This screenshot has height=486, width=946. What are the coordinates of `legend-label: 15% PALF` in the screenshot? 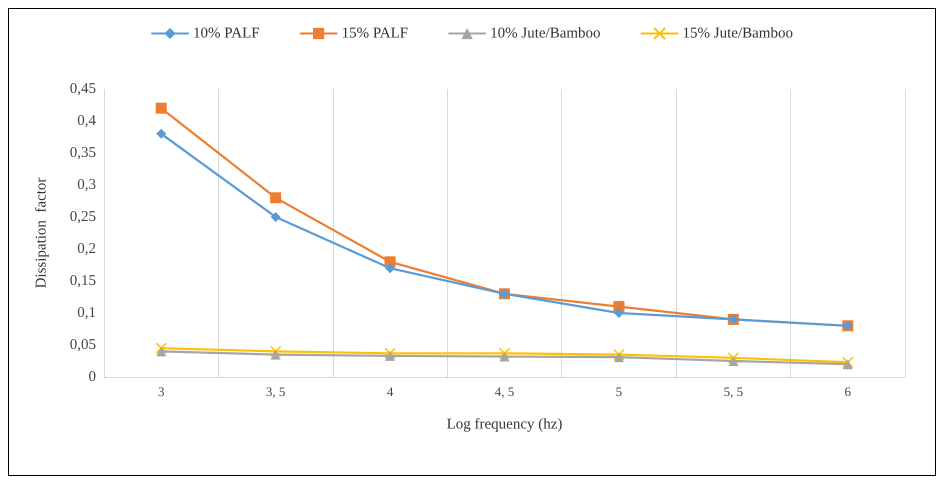 It's located at (375, 34).